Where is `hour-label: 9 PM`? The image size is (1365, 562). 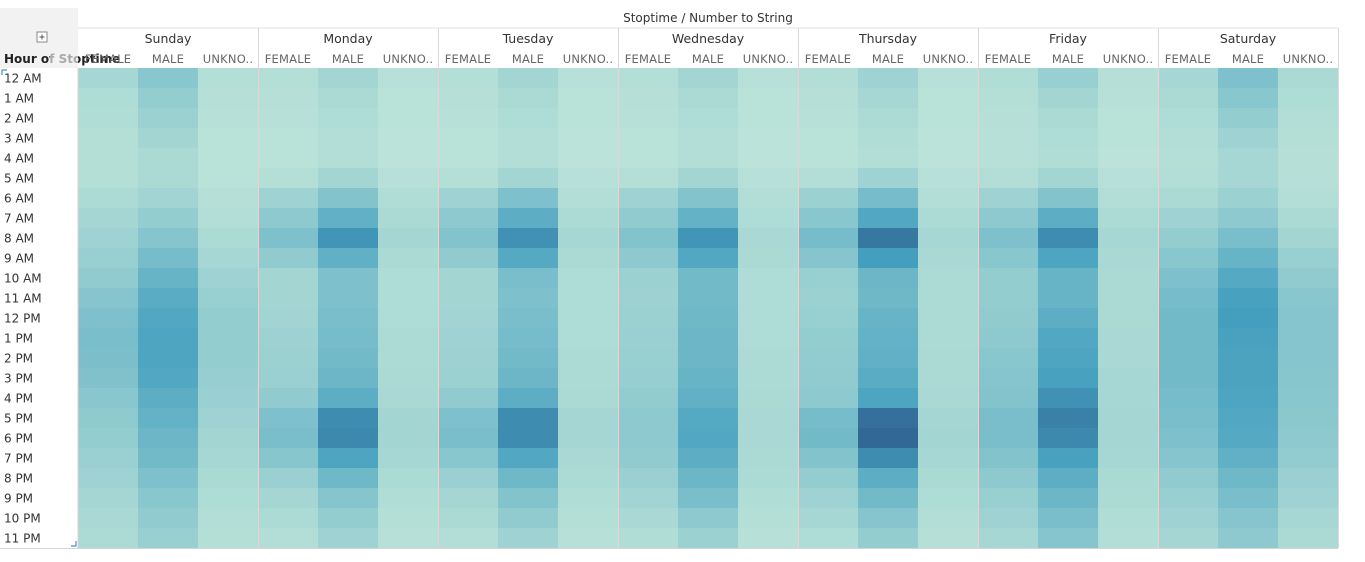
hour-label: 9 PM is located at coordinates (18, 499).